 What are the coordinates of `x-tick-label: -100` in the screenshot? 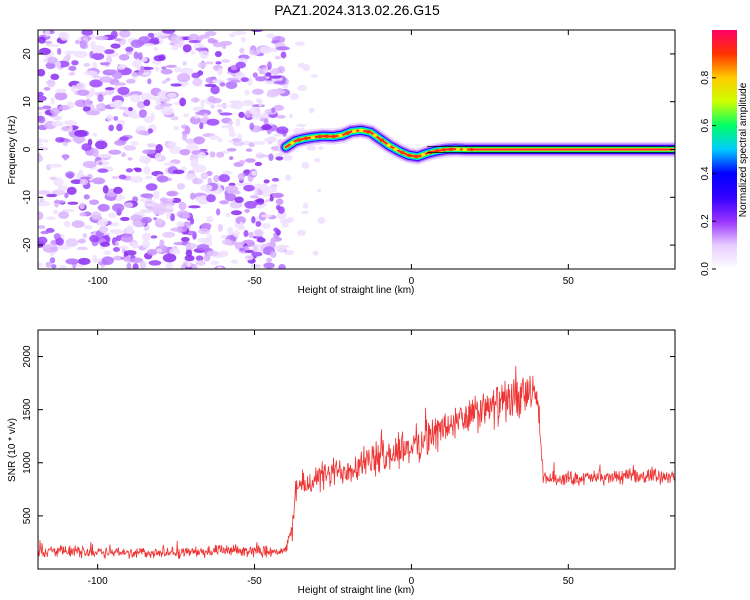 It's located at (98, 581).